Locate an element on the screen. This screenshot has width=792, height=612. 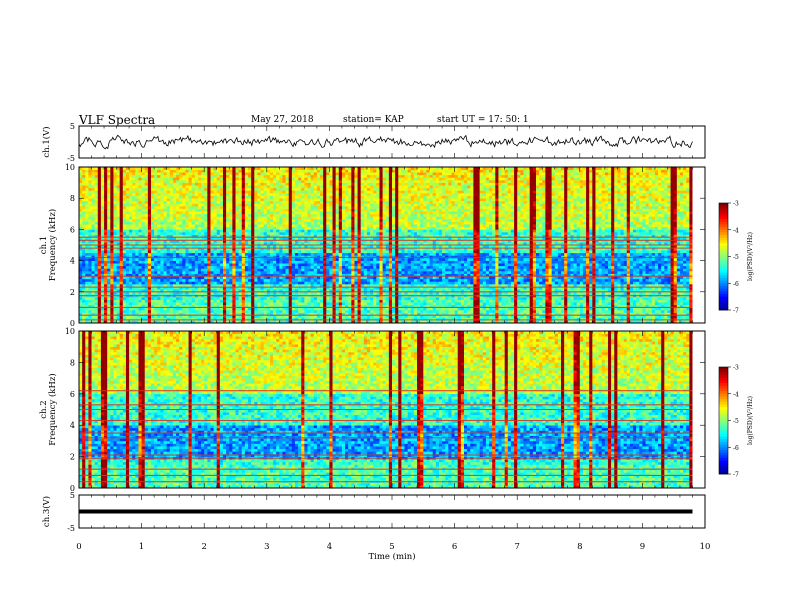
ch1-spectrogram-ylabel: ch.1 is located at coordinates (44, 245).